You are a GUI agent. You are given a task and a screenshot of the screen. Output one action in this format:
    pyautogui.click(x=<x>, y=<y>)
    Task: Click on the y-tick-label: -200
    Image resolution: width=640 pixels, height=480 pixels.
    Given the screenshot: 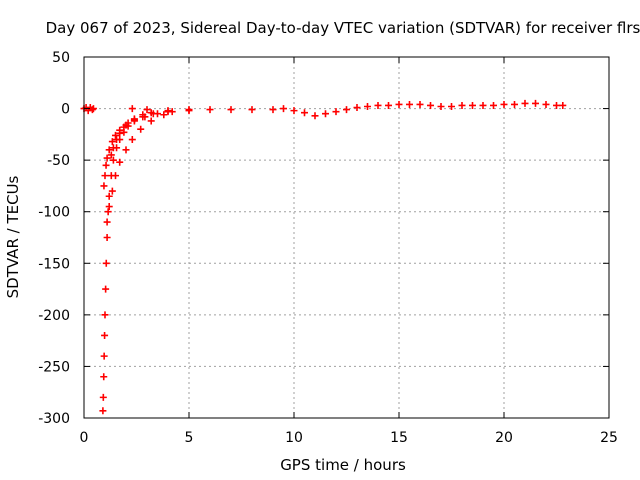 What is the action you would take?
    pyautogui.click(x=54, y=316)
    